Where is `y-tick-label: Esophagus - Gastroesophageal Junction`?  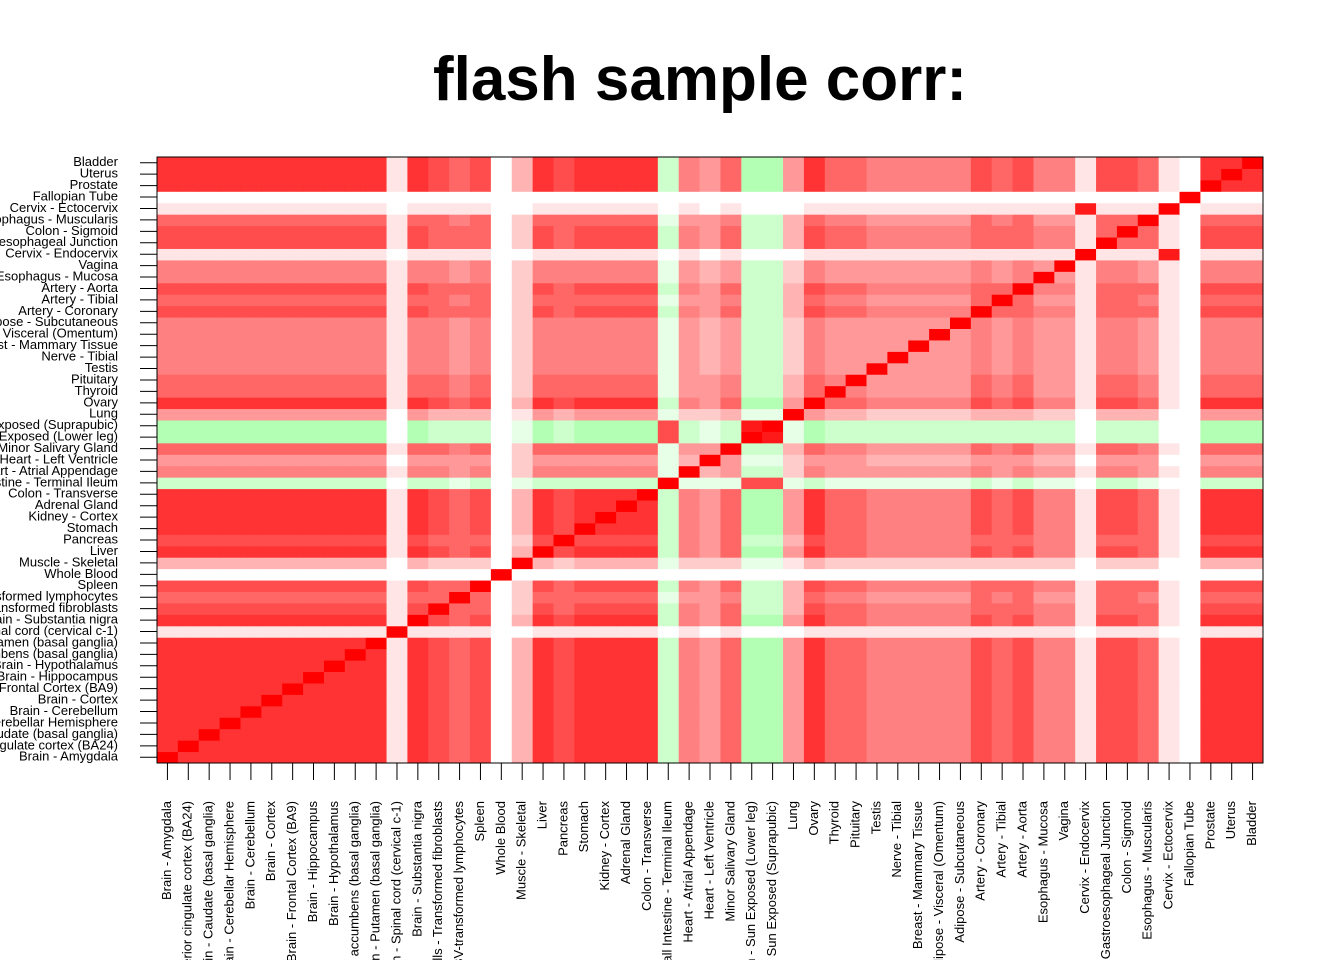 y-tick-label: Esophagus - Gastroesophageal Junction is located at coordinates (59, 241).